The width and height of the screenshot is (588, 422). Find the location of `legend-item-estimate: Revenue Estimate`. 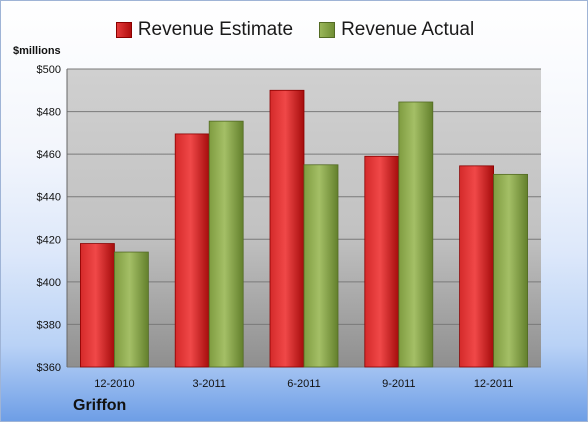

legend-item-estimate: Revenue Estimate is located at coordinates (204, 30).